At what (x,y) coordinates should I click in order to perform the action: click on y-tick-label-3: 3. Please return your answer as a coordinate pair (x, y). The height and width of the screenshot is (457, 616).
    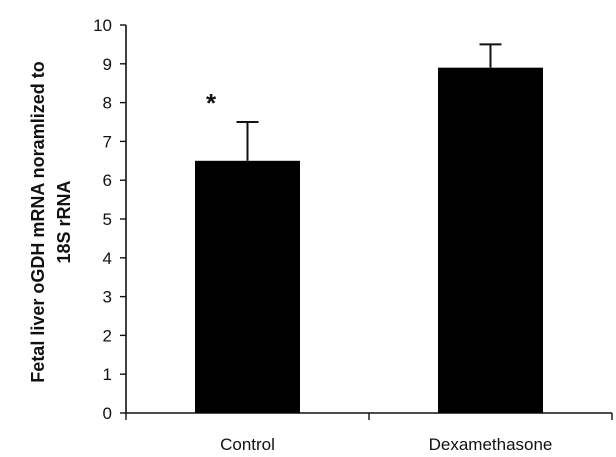
    Looking at the image, I should click on (107, 297).